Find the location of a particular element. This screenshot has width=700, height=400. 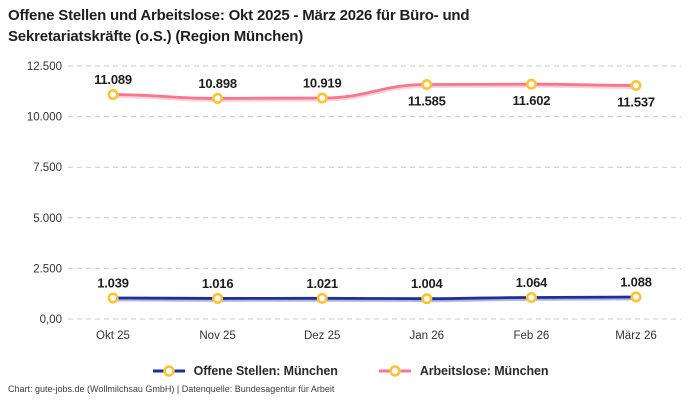

x-tick-label: Jan 26 is located at coordinates (427, 336).